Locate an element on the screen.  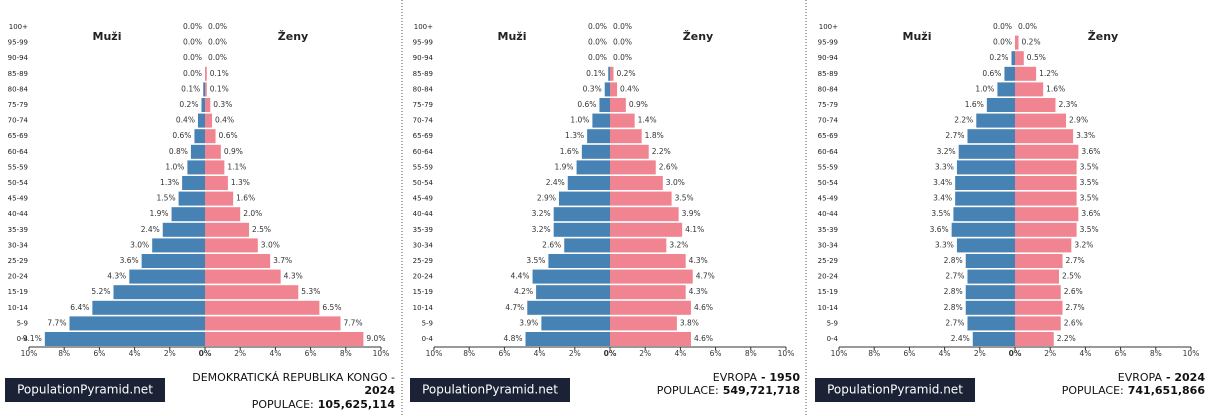
x-tick-label: 10% is located at coordinates (434, 353).